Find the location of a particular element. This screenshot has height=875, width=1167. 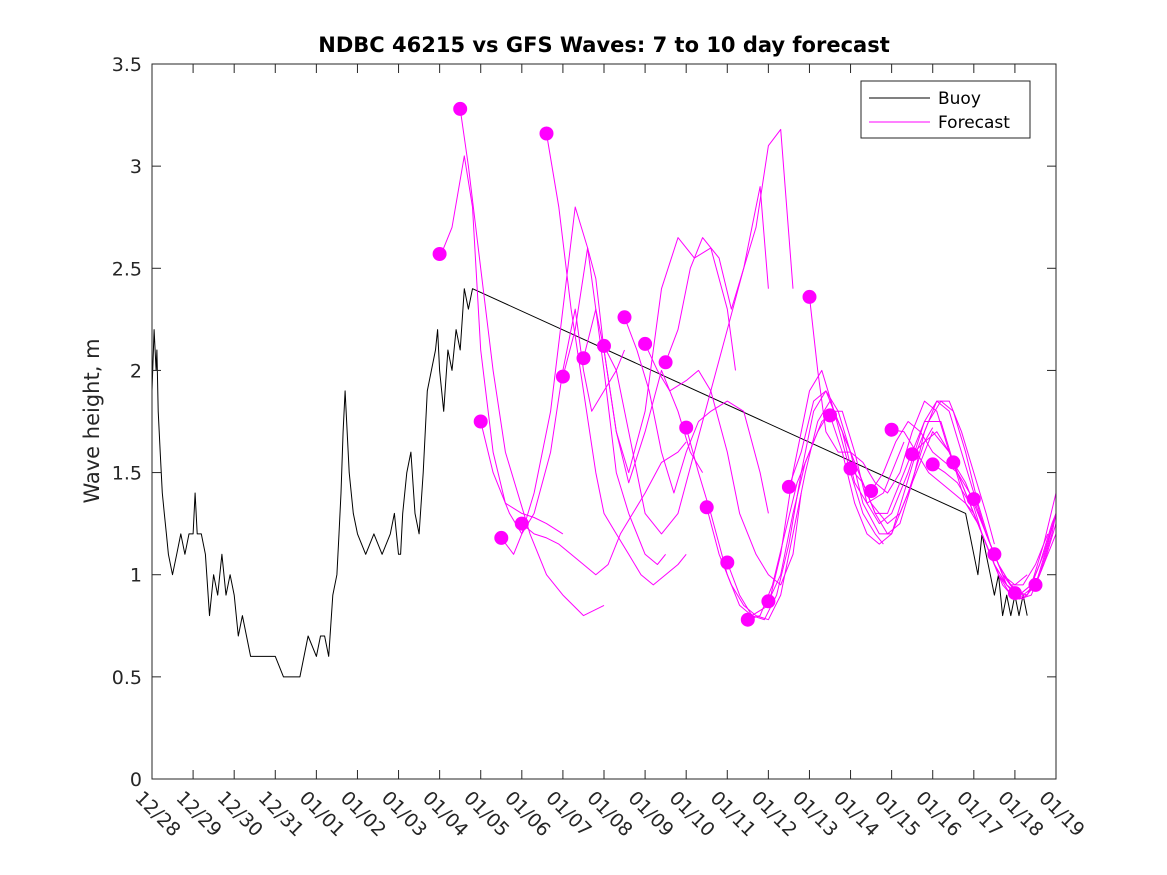

legend-box is located at coordinates (945, 109).